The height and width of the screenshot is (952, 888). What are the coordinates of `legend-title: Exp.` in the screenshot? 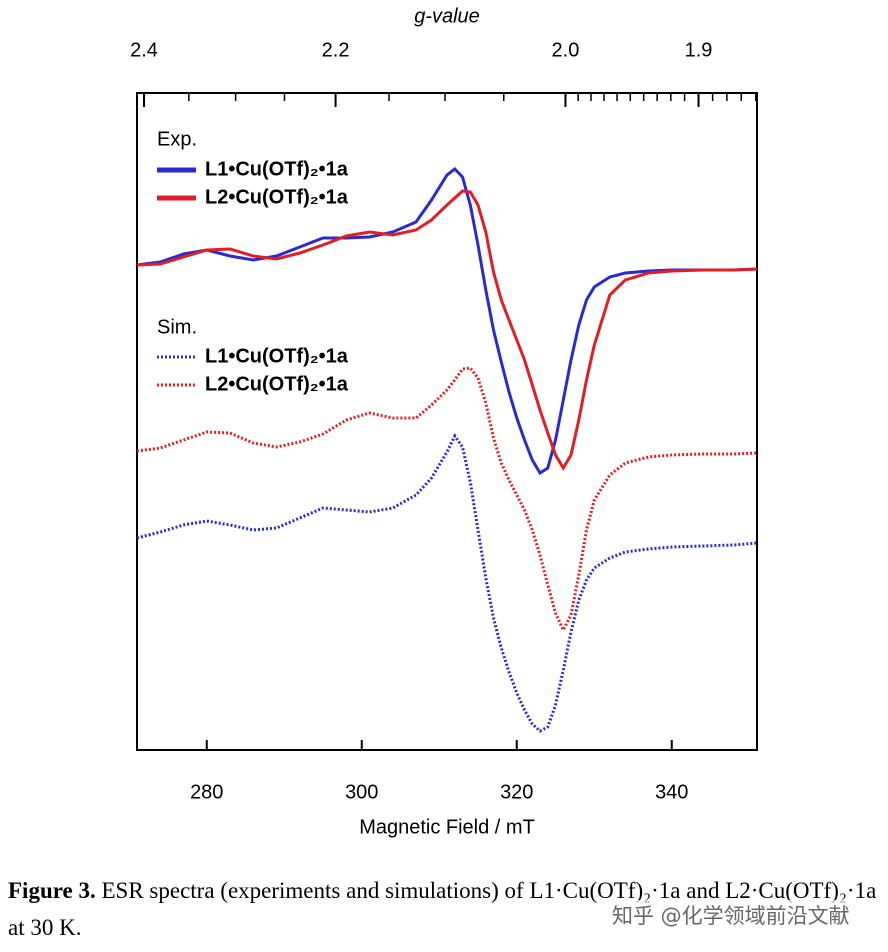 It's located at (177, 139).